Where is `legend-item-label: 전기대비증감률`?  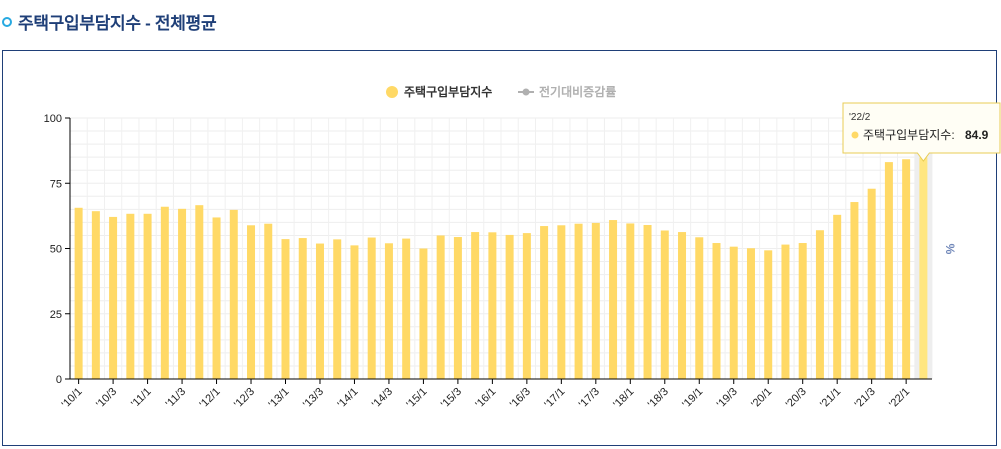 legend-item-label: 전기대비증감률 is located at coordinates (577, 91).